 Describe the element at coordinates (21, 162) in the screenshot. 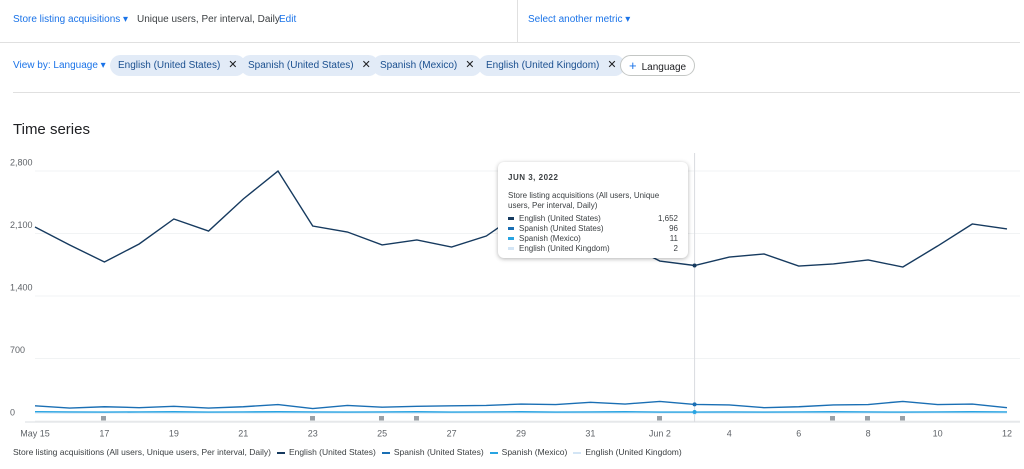

I see `y-tick-label: 2,800` at that location.